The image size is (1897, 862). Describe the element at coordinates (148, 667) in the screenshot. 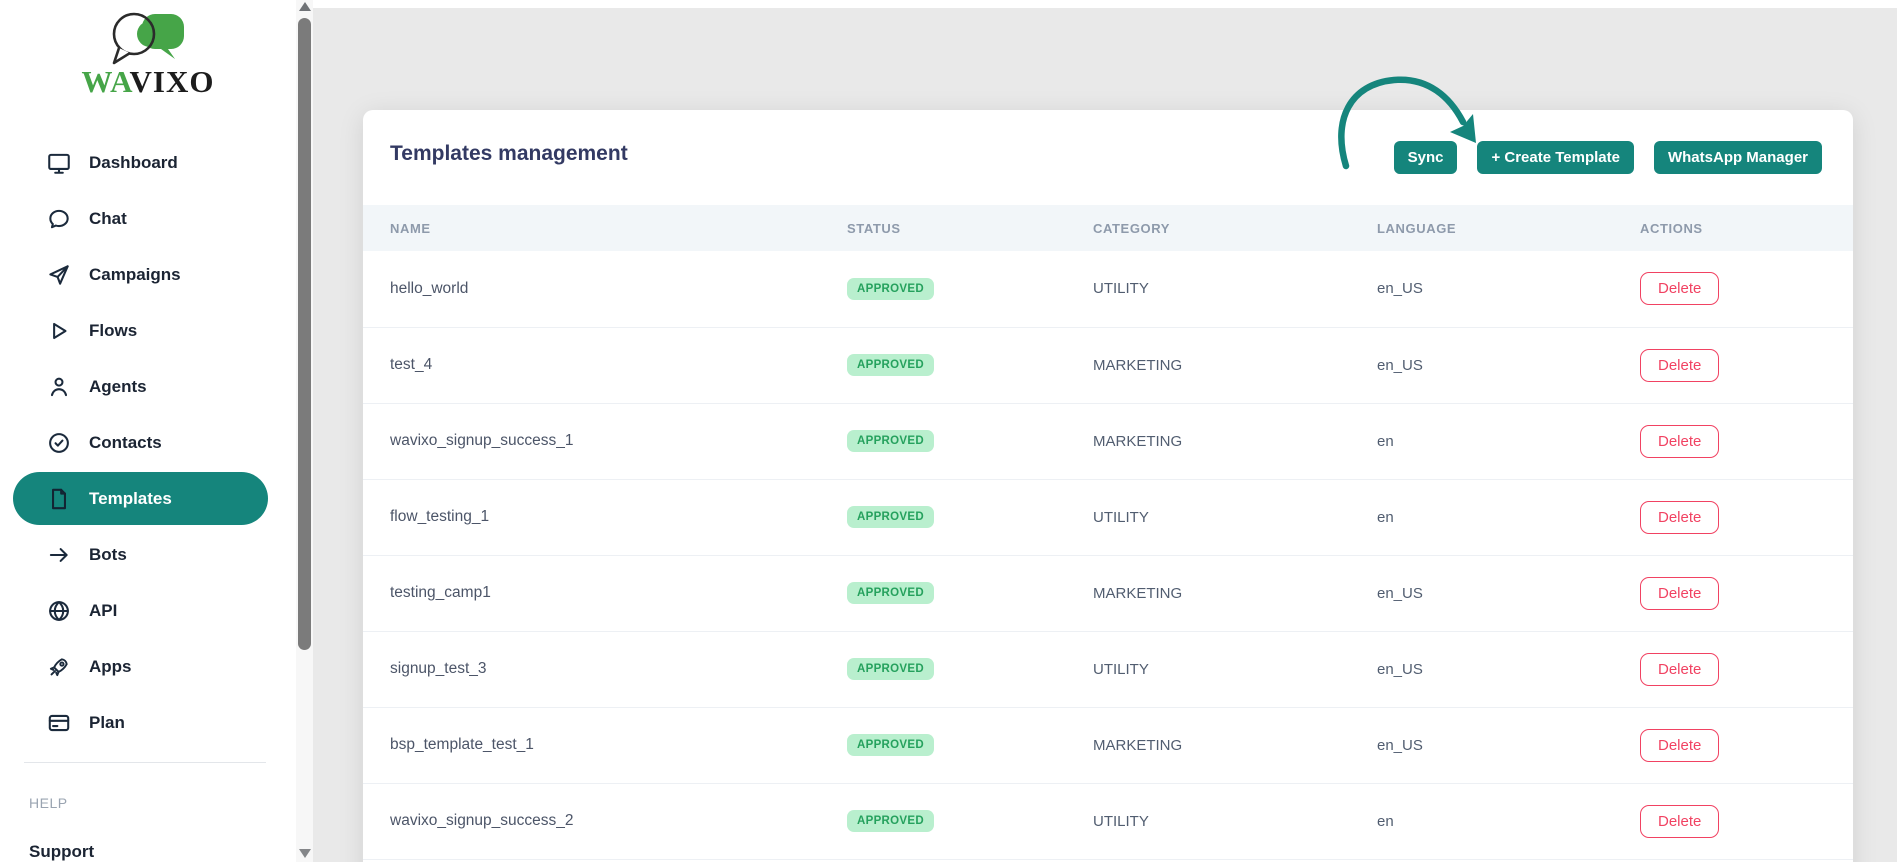

I see `sidebar-item-apps: Apps` at that location.